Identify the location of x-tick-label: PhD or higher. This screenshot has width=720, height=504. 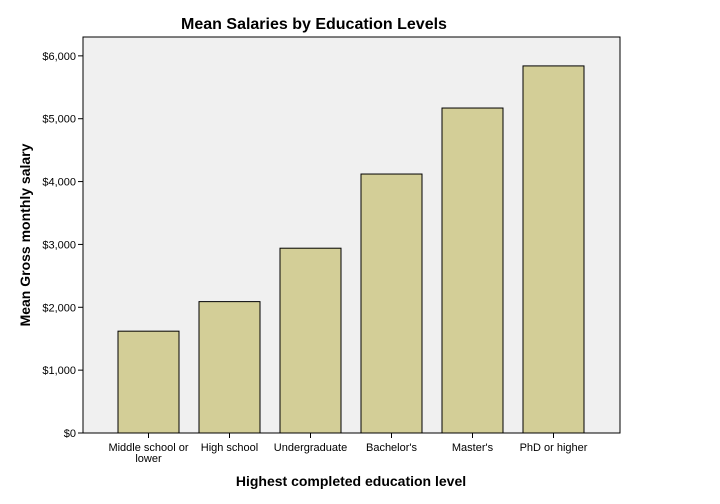
(554, 448).